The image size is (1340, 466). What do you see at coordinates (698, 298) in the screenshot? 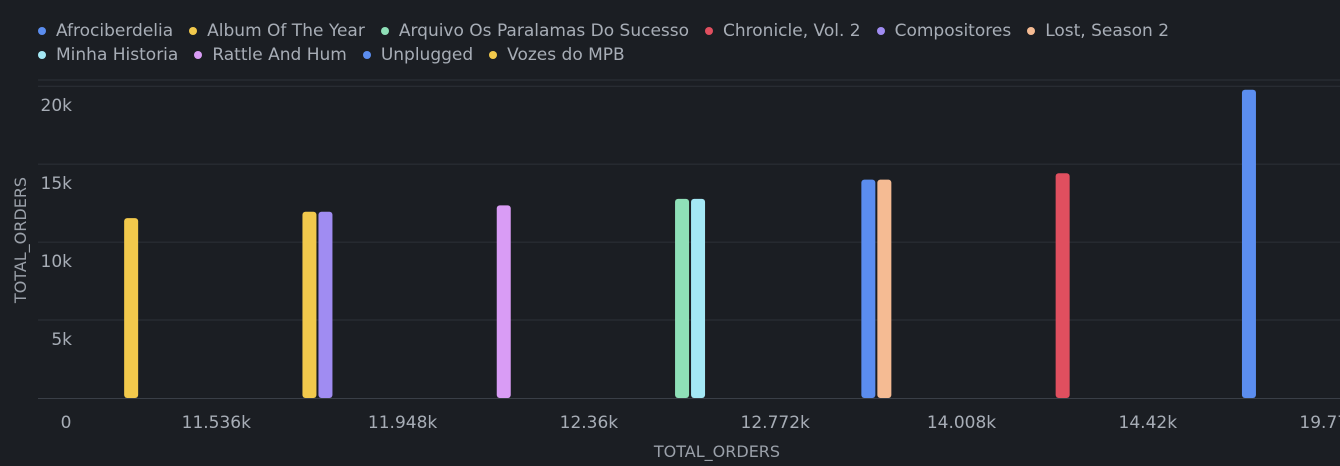
I see `bar-minha-historia` at bounding box center [698, 298].